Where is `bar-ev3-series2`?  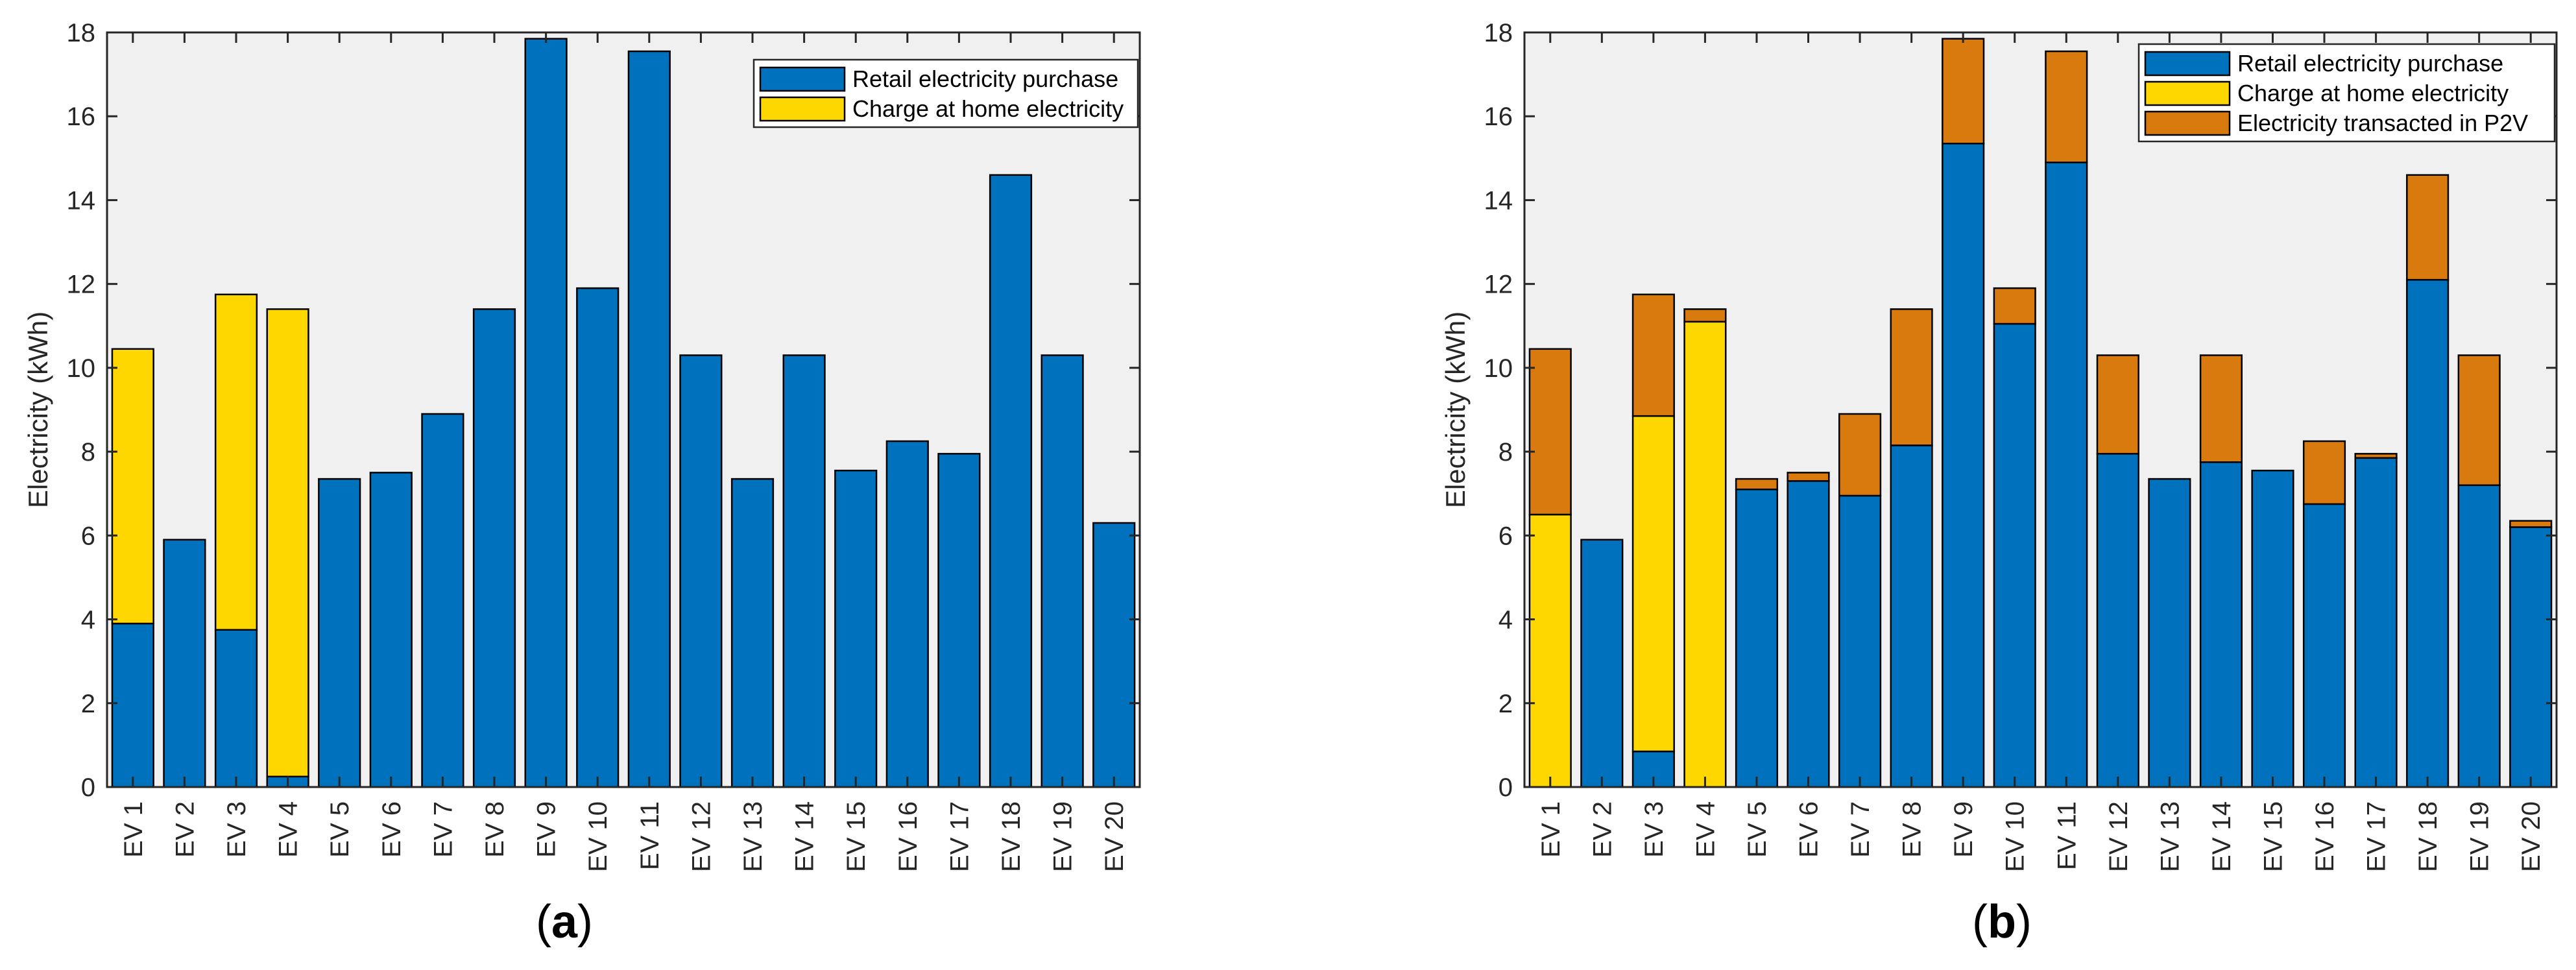 bar-ev3-series2 is located at coordinates (1653, 584).